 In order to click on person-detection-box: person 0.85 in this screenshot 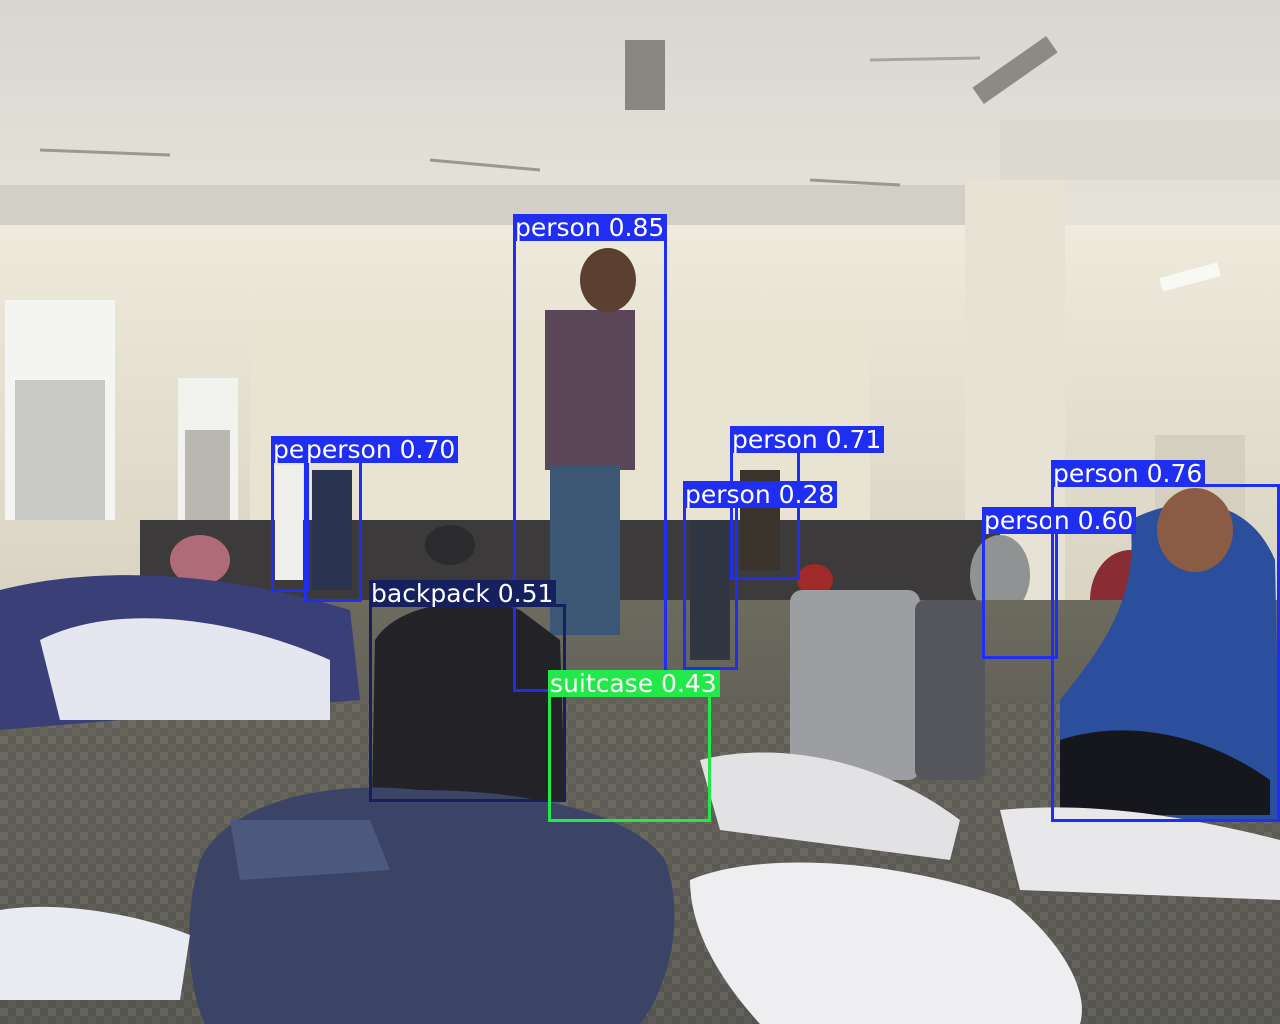, I will do `click(590, 453)`.